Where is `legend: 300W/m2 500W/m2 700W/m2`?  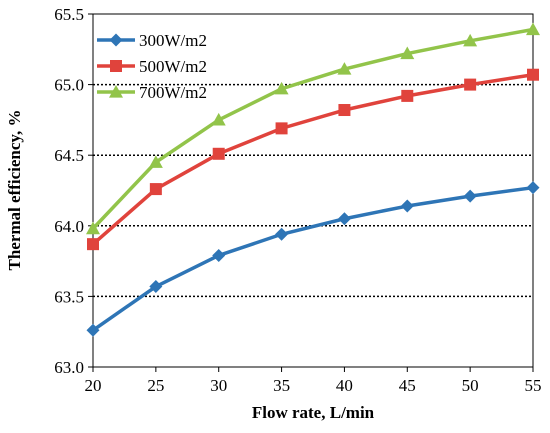
legend: 300W/m2 500W/m2 700W/m2 is located at coordinates (152, 66).